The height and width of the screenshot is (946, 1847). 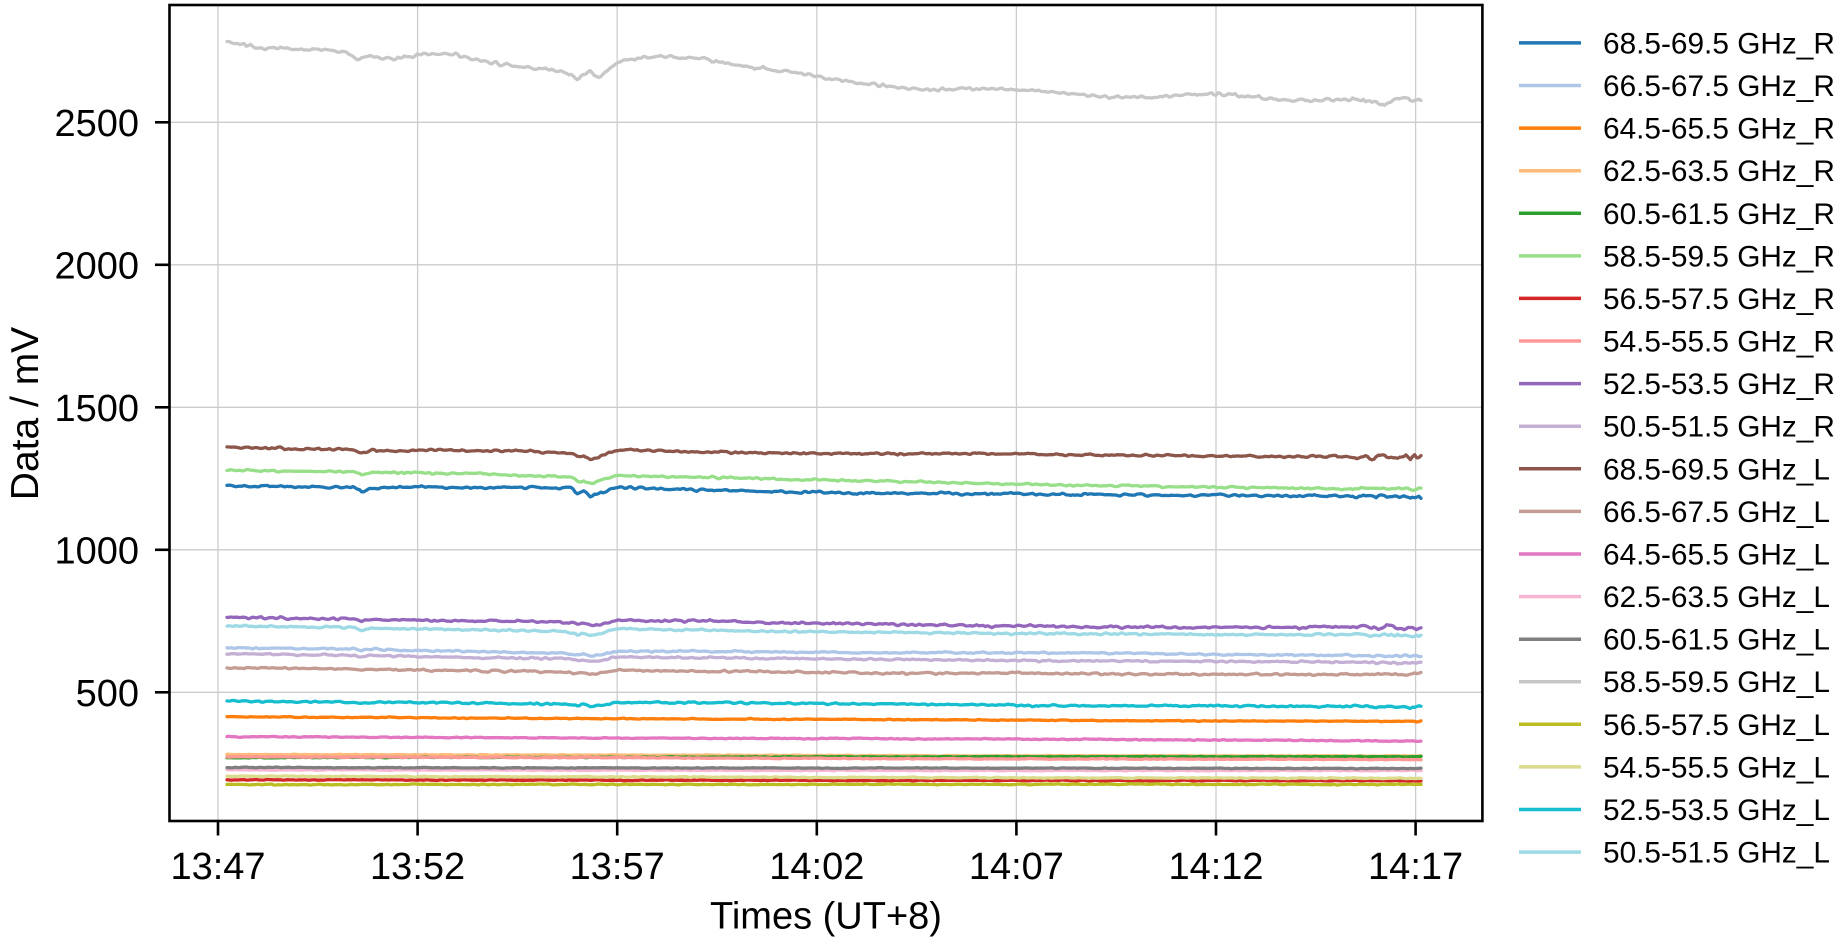 What do you see at coordinates (1215, 867) in the screenshot?
I see `svg-text: 14:12` at bounding box center [1215, 867].